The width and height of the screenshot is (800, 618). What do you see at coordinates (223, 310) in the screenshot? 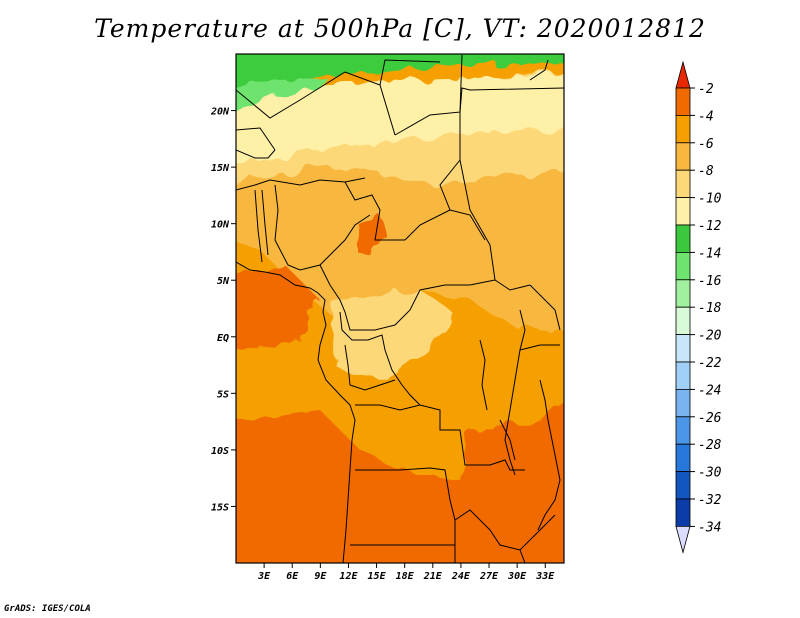
I see `latitude-axis: 20N 15N 10N 5N EQ 5S 10S 15S` at bounding box center [223, 310].